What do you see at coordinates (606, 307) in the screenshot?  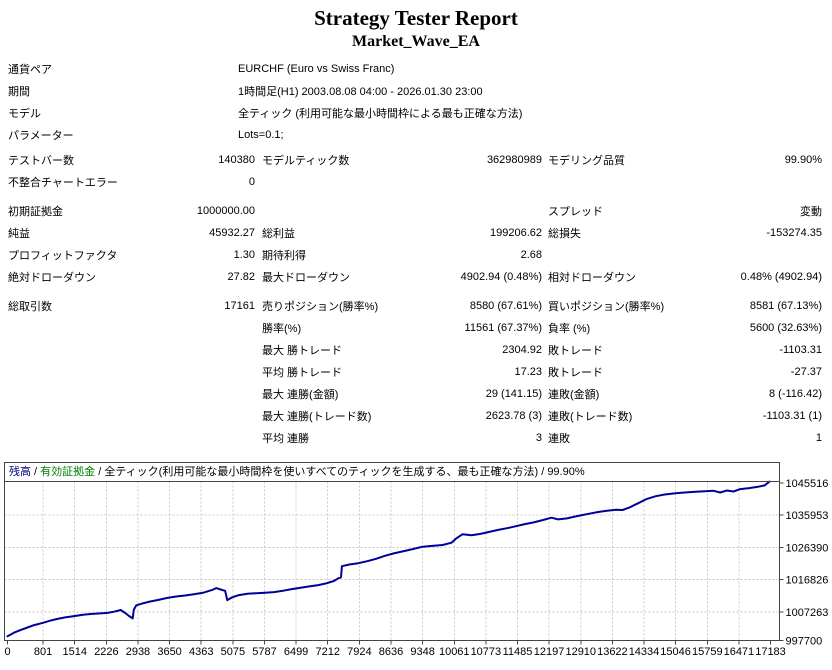 I see `stat-label: 買いポジション(勝率%)` at bounding box center [606, 307].